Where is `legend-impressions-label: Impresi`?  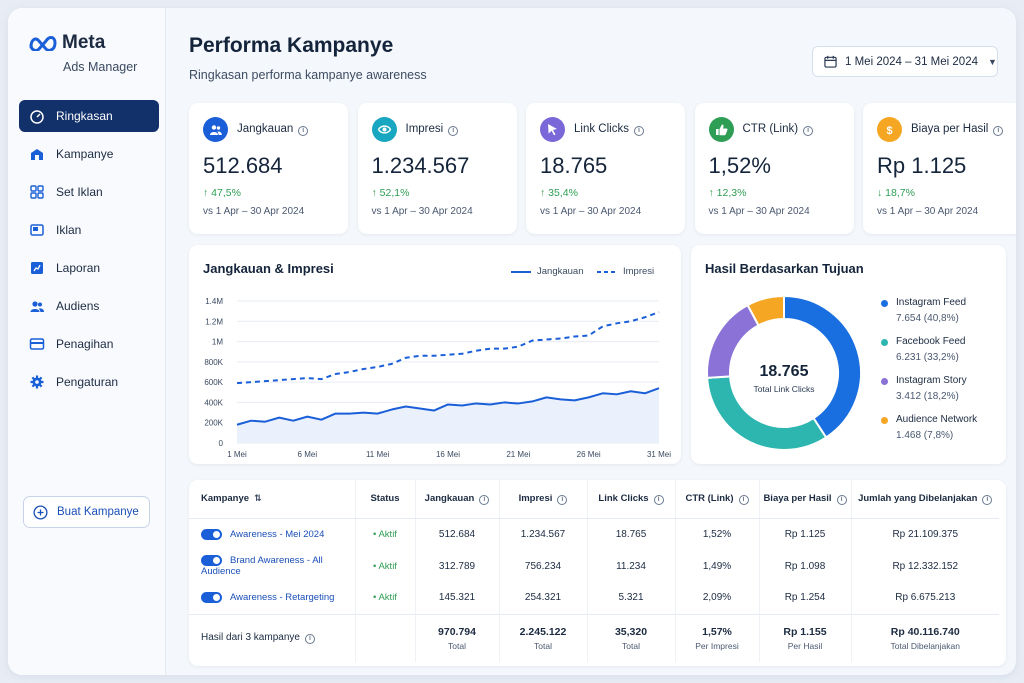 legend-impressions-label: Impresi is located at coordinates (639, 271).